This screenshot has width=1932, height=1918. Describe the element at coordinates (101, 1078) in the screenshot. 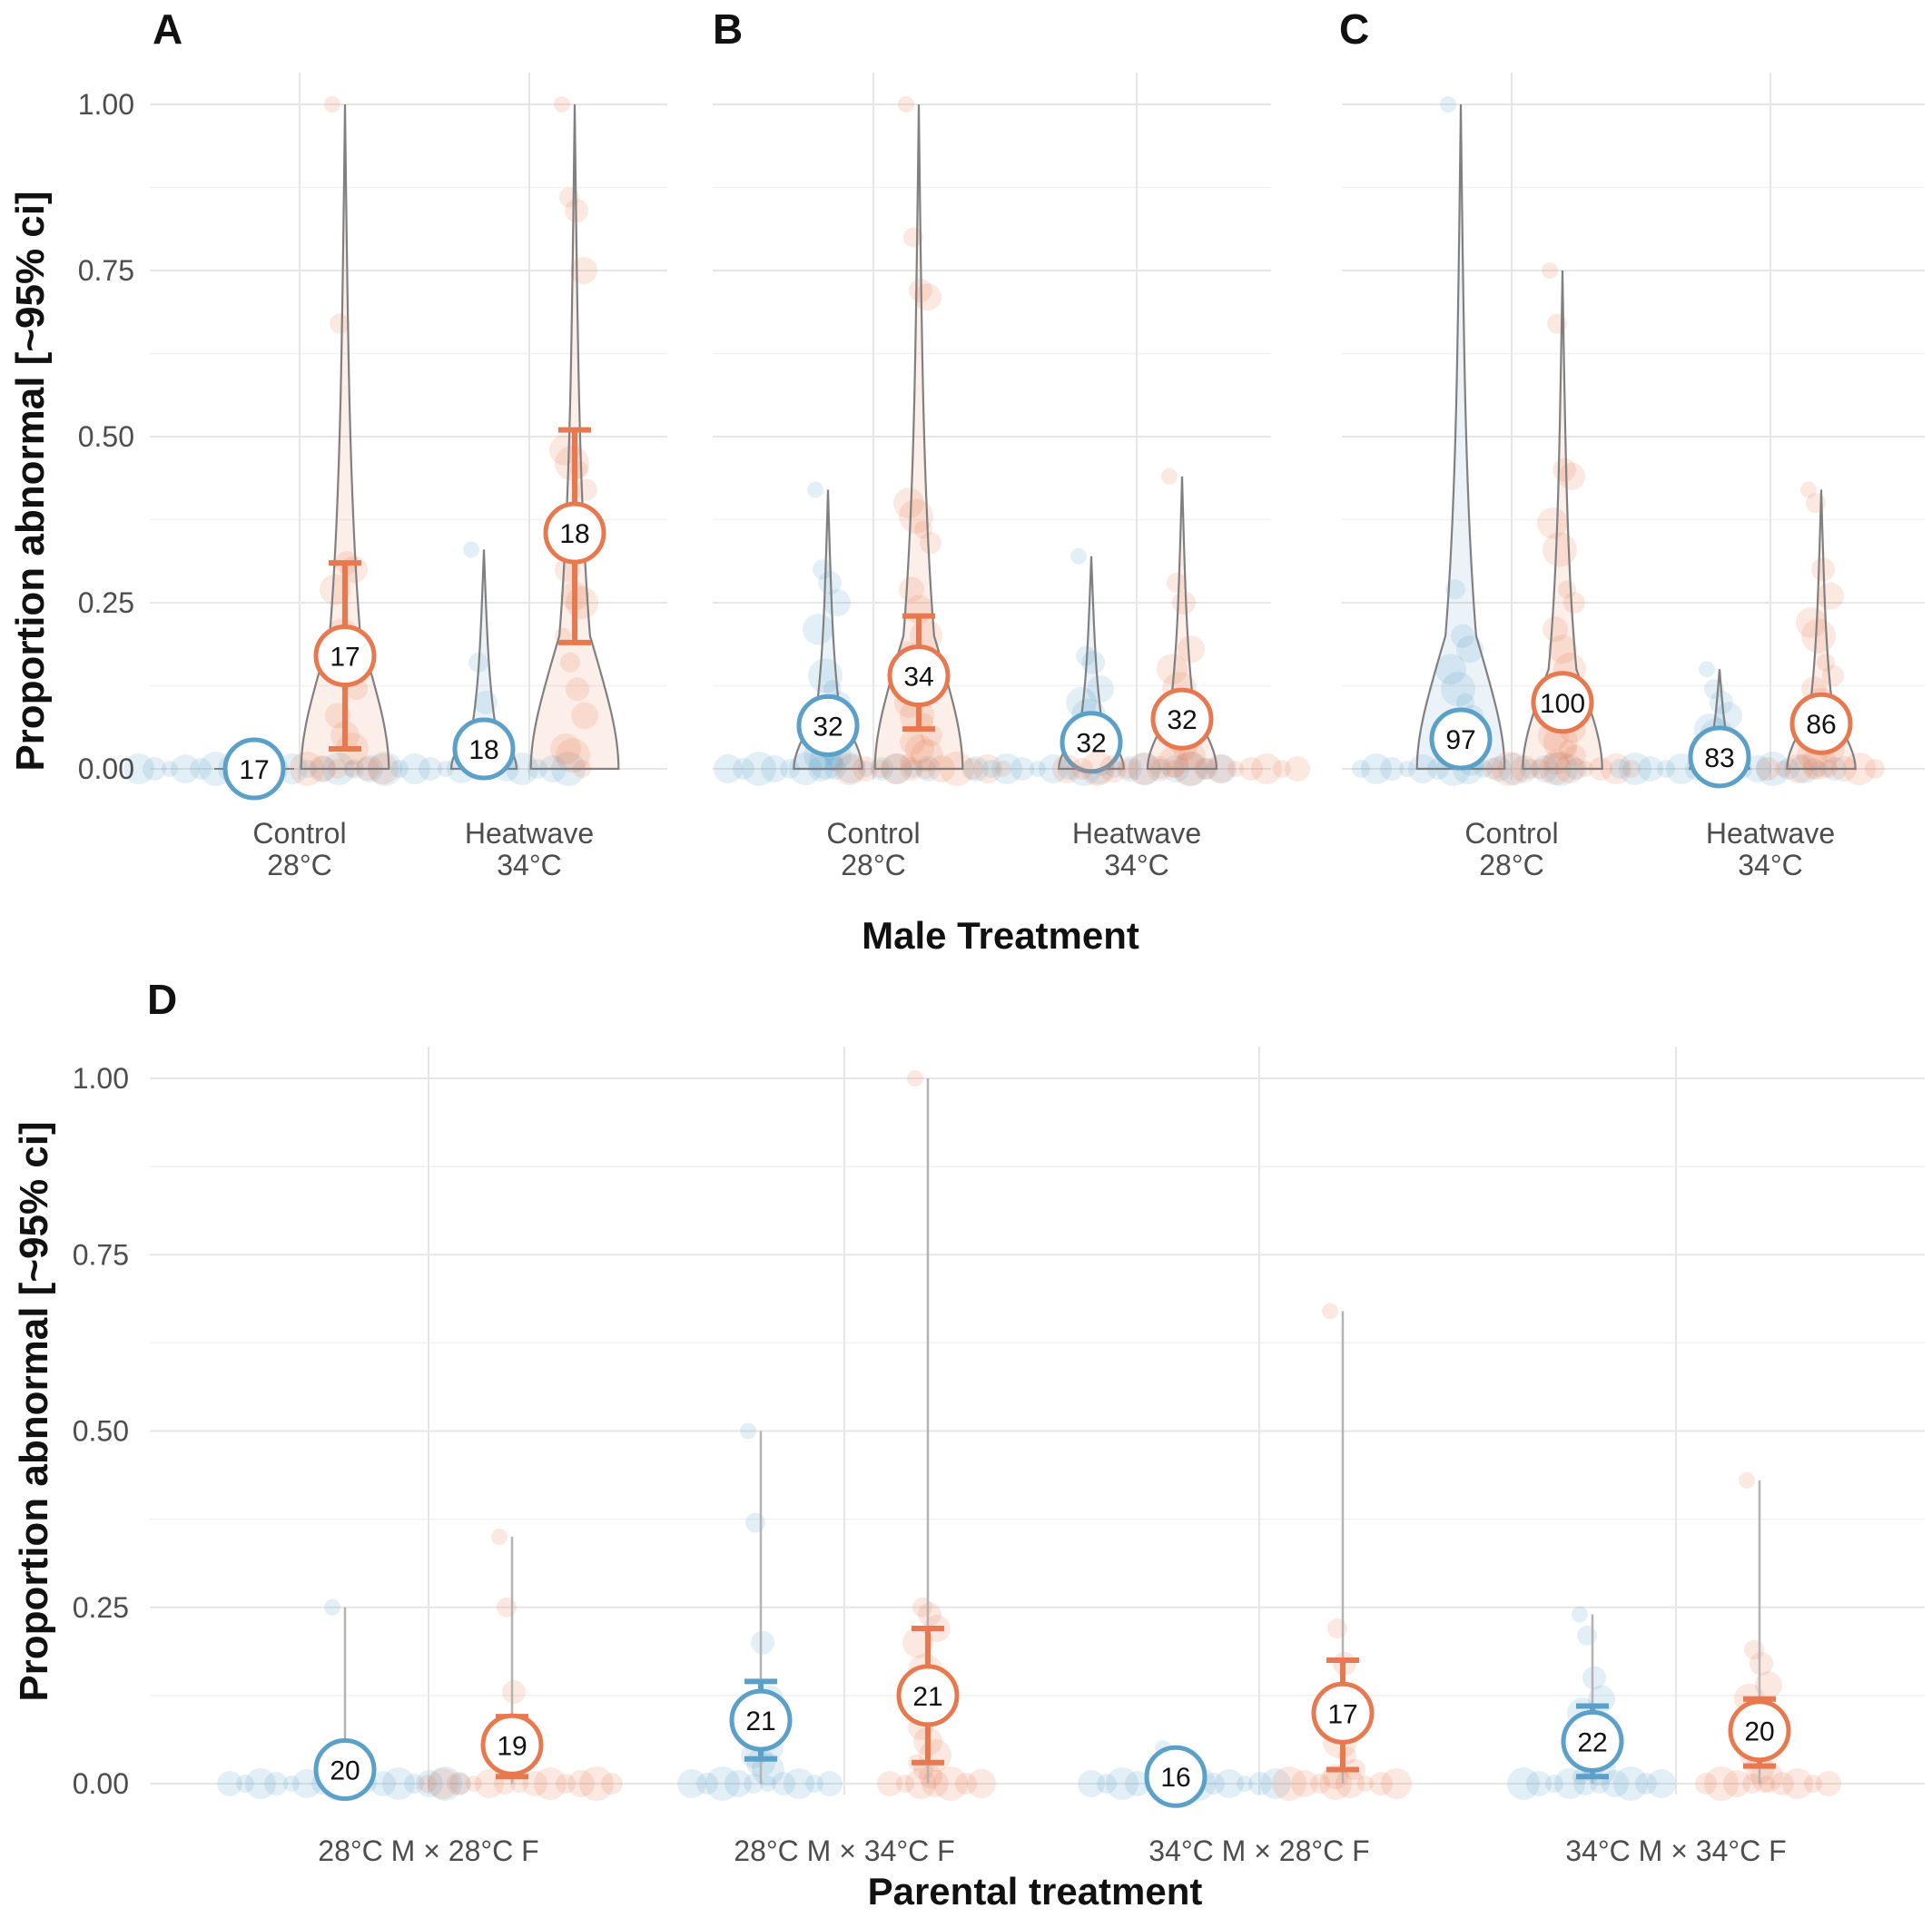

I see `y-tick-label: 1.00` at that location.